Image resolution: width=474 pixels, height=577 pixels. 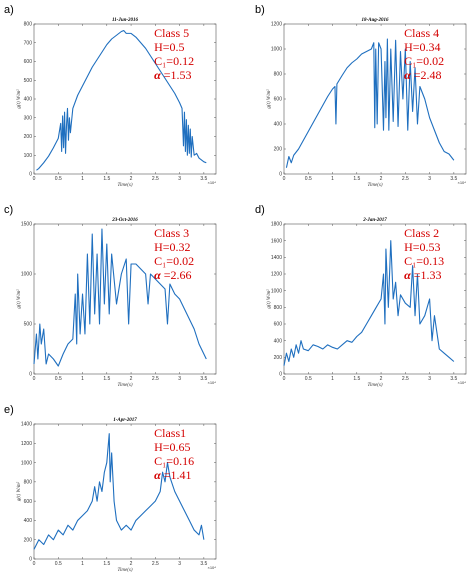 I want to click on annotation-label: Class 4, so click(x=421, y=33).